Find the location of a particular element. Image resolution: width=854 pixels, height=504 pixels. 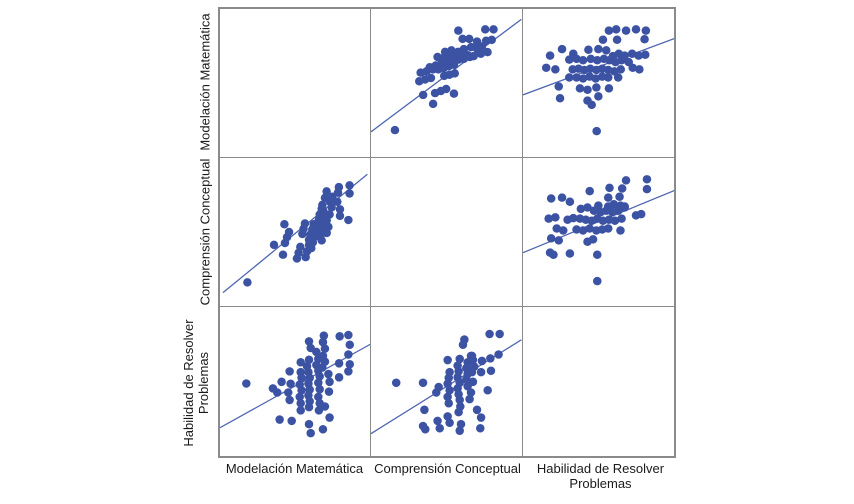

scatter-panel-r0c1 is located at coordinates (446, 76).